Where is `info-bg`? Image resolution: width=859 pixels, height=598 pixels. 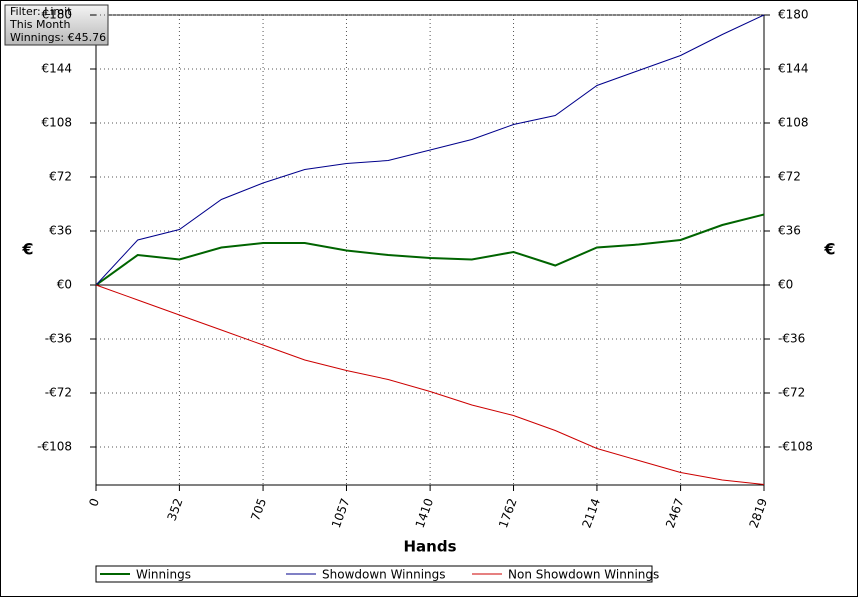 info-bg is located at coordinates (56, 25).